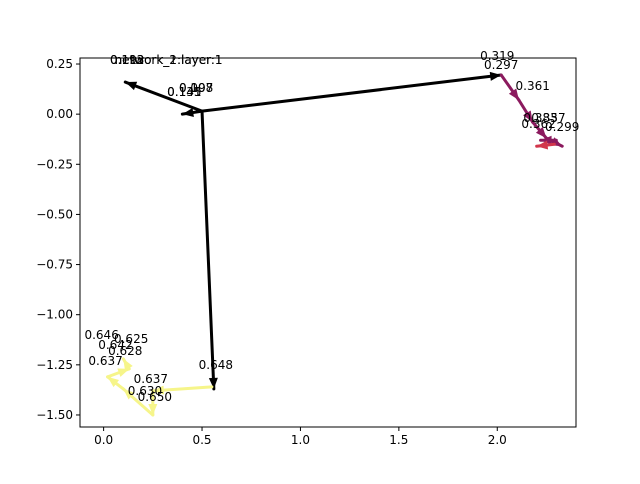 The image size is (640, 484). What do you see at coordinates (54, 365) in the screenshot?
I see `y-tick-label: −1.25` at bounding box center [54, 365].